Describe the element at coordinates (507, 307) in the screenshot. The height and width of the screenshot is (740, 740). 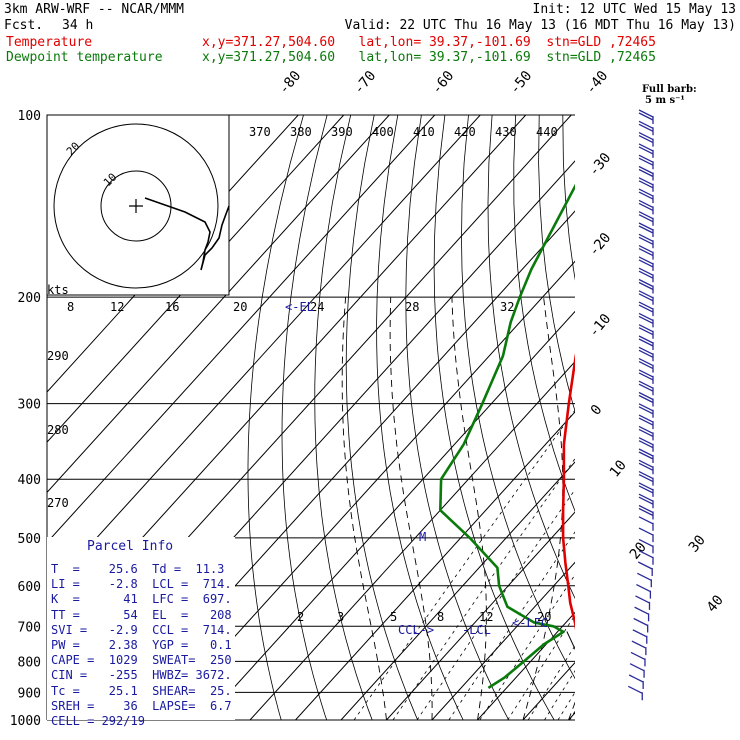
I see `mixing-ratio-label: 32` at that location.